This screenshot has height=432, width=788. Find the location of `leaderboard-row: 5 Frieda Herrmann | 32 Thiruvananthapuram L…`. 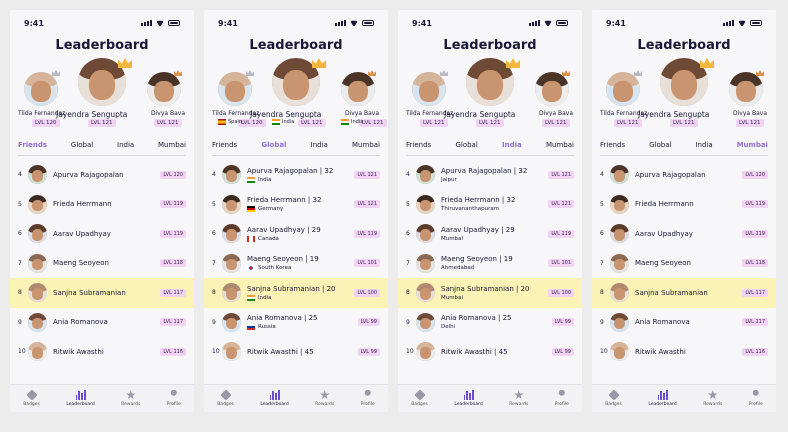

leaderboard-row: 5 Frieda Herrmann | 32 Thiruvananthapuram L… is located at coordinates (490, 205).